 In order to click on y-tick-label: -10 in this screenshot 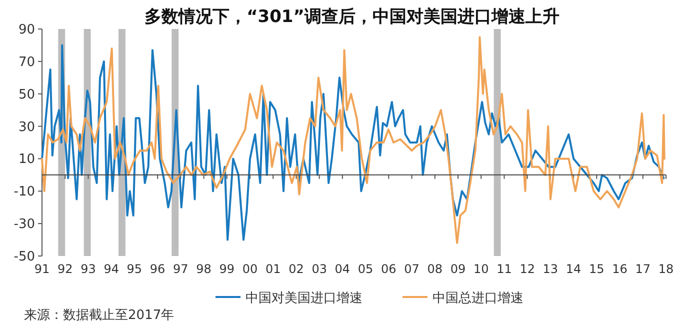, I will do `click(24, 192)`.